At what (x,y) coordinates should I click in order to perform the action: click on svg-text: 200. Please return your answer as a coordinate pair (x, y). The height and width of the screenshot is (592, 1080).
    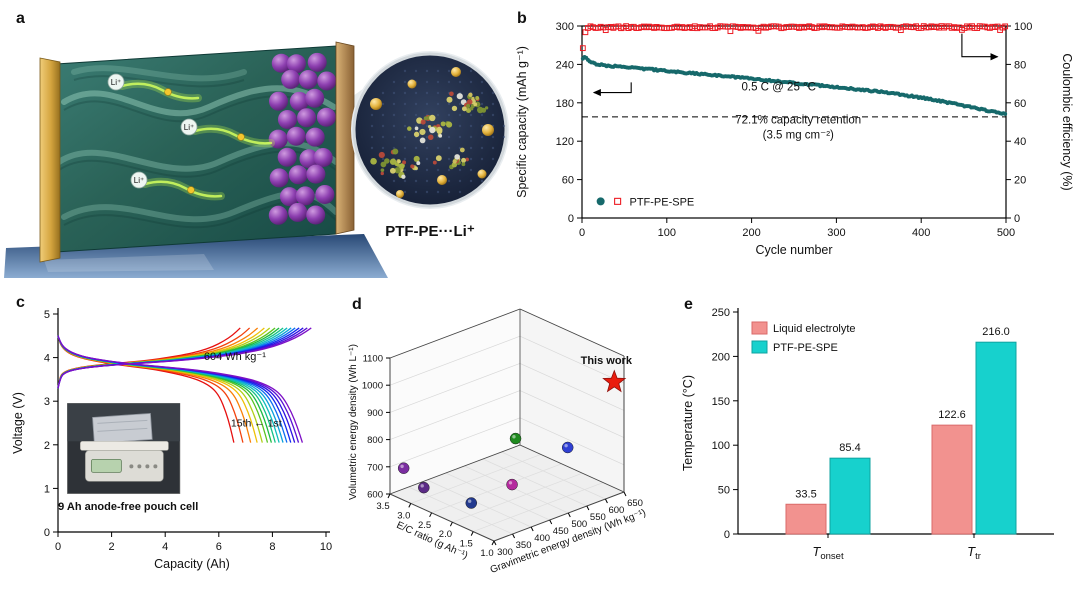
    Looking at the image, I should click on (751, 233).